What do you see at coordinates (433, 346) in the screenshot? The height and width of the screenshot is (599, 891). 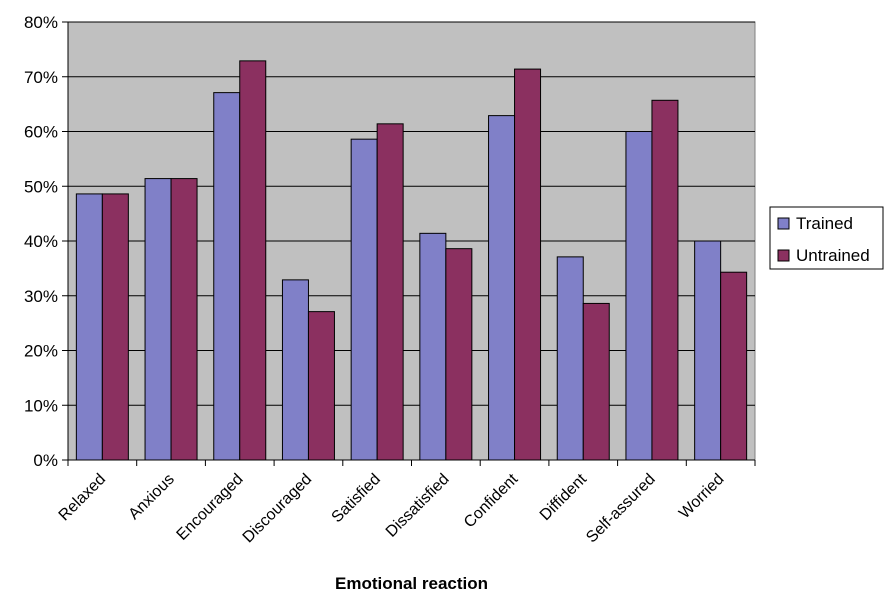 I see `bar-trained-dissatisfied` at bounding box center [433, 346].